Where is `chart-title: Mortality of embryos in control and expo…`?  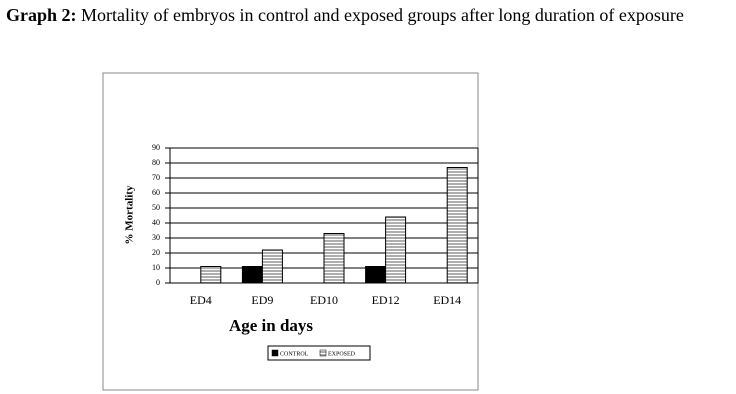
chart-title: Mortality of embryos in control and expo… is located at coordinates (382, 15).